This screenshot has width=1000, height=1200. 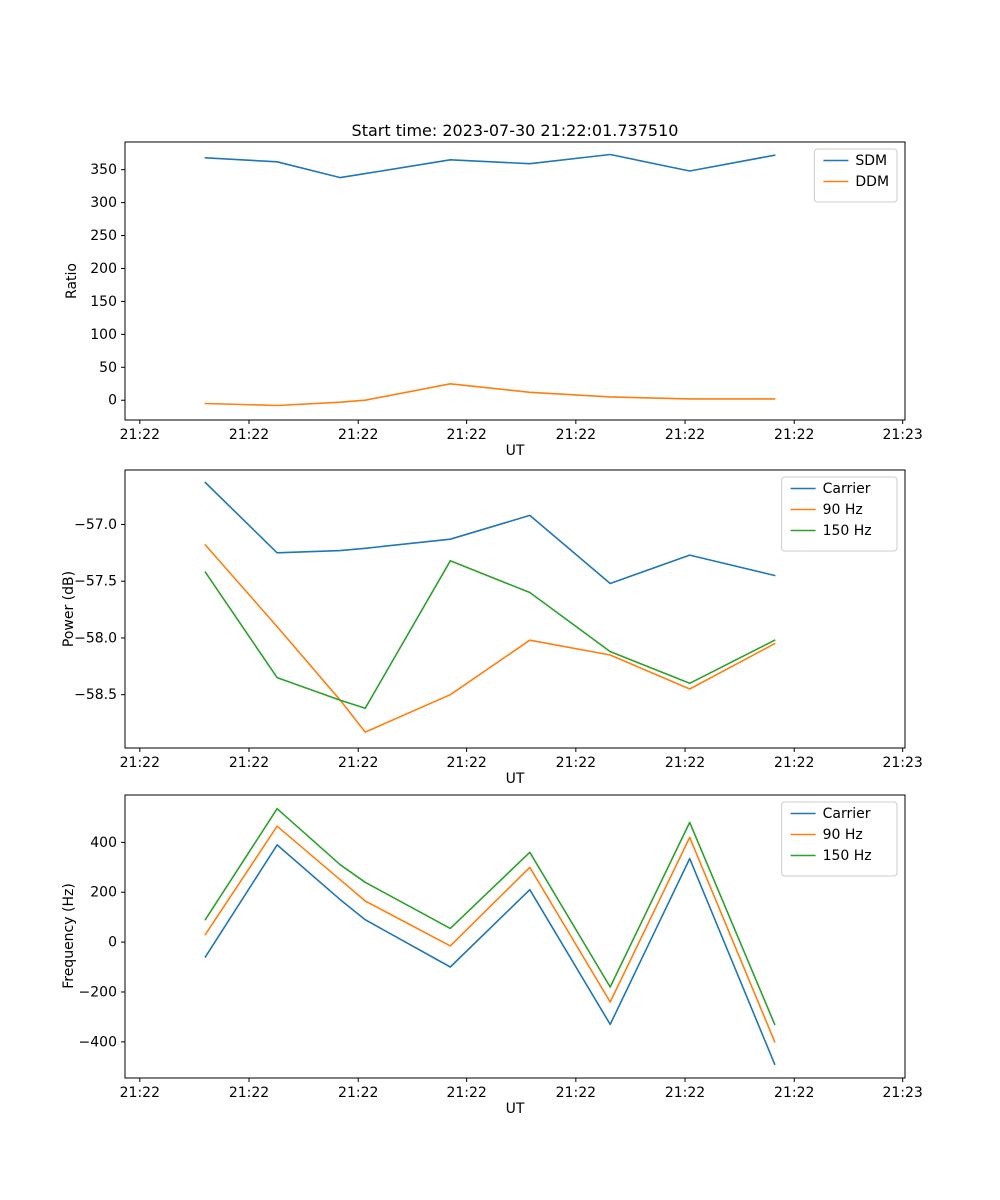 What do you see at coordinates (98, 1042) in the screenshot?
I see `y-tick-label: −400` at bounding box center [98, 1042].